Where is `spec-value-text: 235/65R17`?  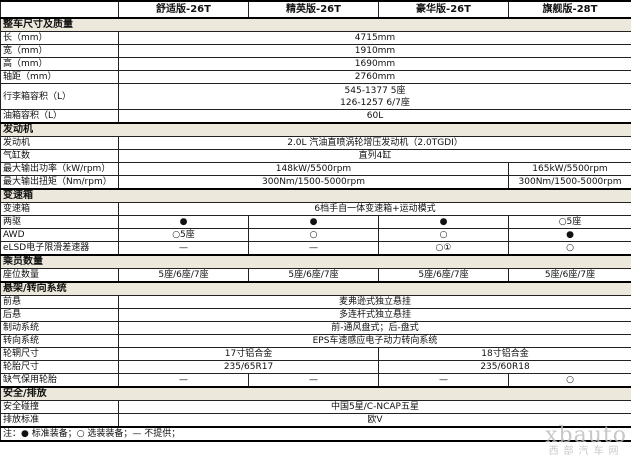
spec-value-text: 235/65R17 is located at coordinates (248, 367).